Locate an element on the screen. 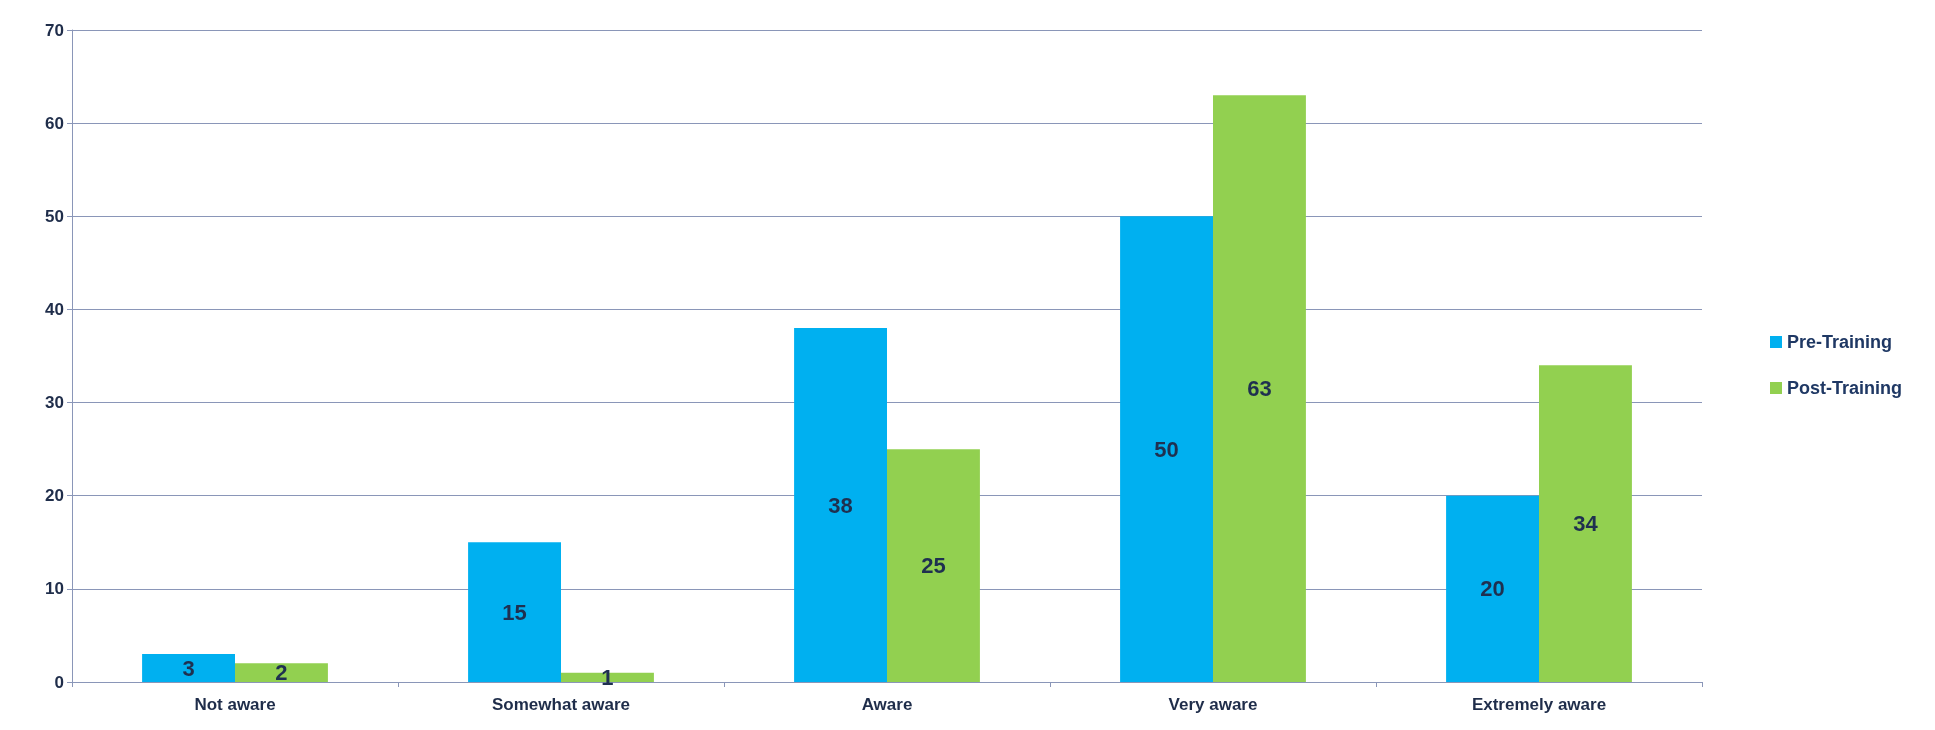 The height and width of the screenshot is (730, 1935). x-tick-label: Extremely aware is located at coordinates (1539, 704).